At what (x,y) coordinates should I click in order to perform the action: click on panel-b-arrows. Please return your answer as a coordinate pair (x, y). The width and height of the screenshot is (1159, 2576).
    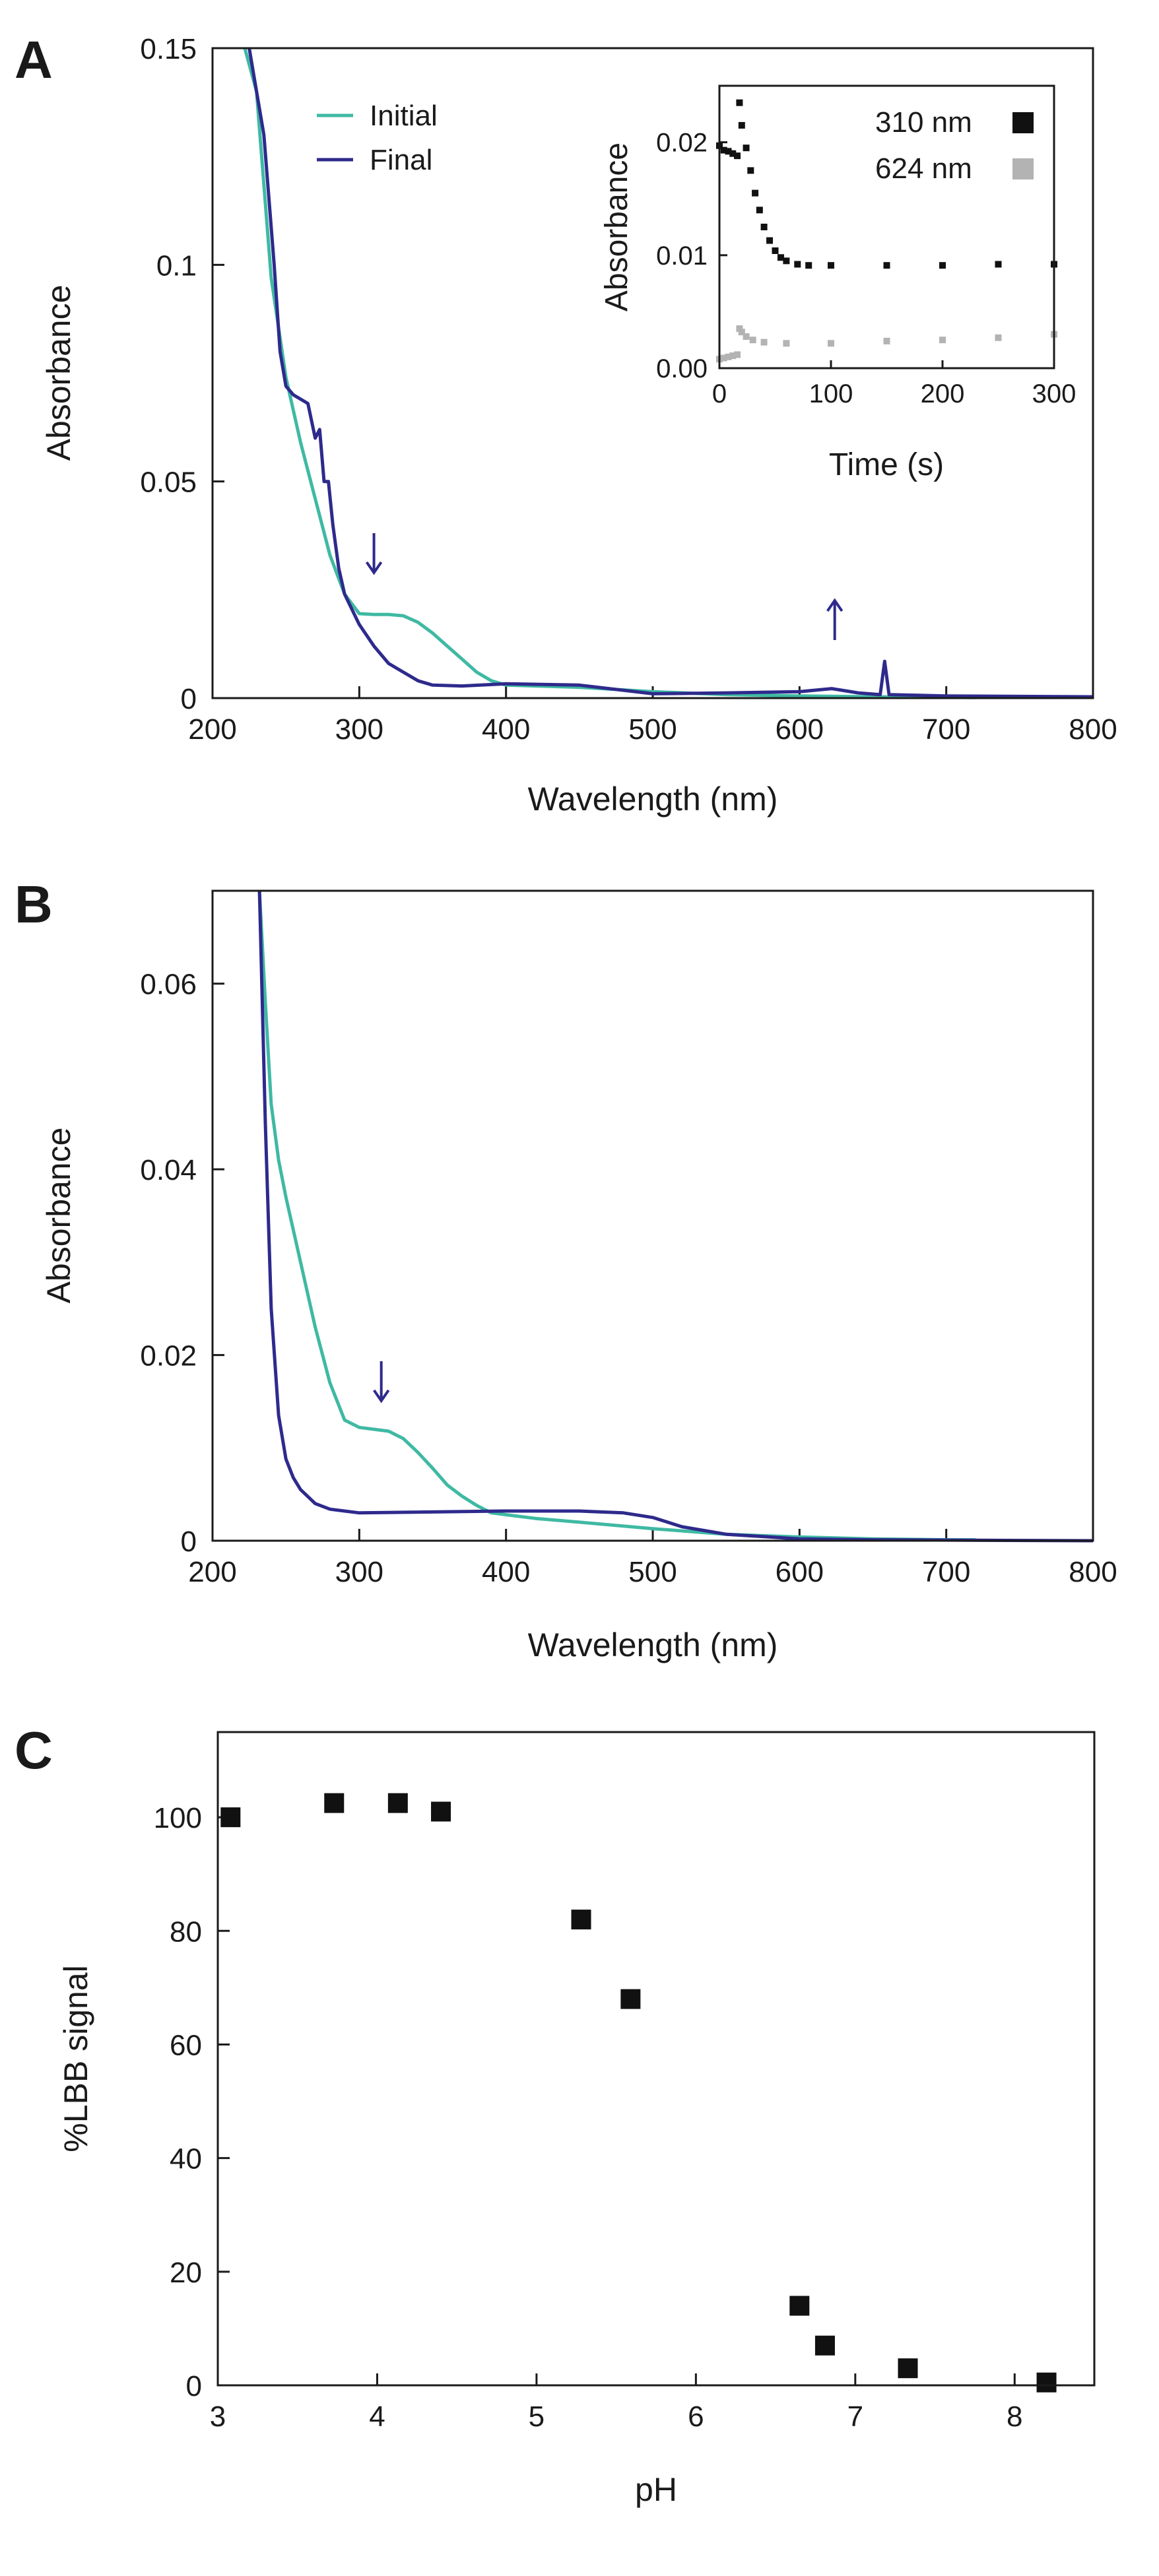
    Looking at the image, I should click on (382, 1382).